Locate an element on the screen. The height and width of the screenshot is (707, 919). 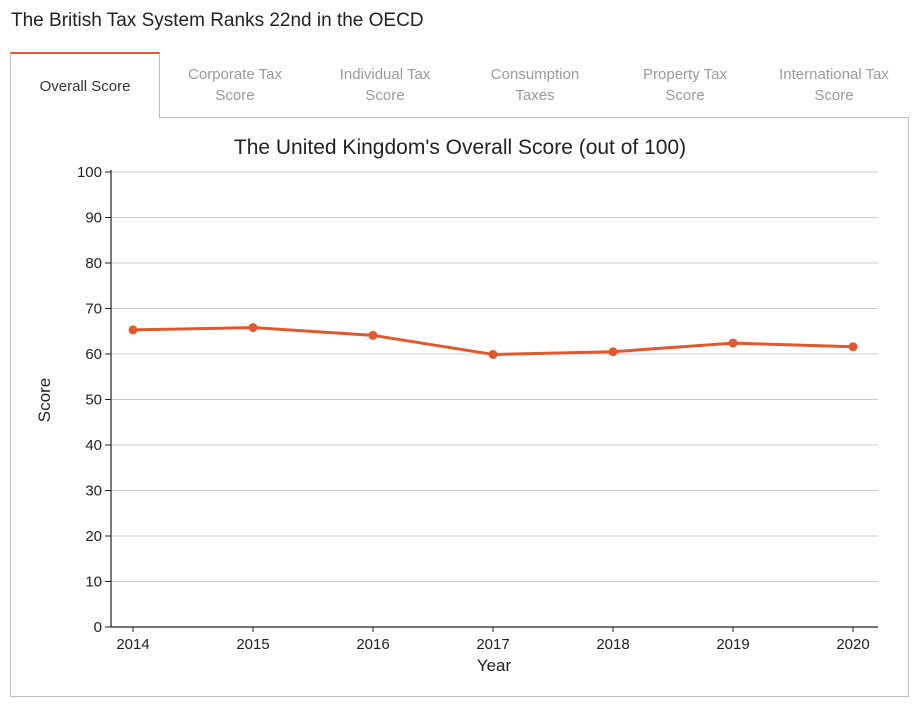
y-tick-label: 70 is located at coordinates (93, 309).